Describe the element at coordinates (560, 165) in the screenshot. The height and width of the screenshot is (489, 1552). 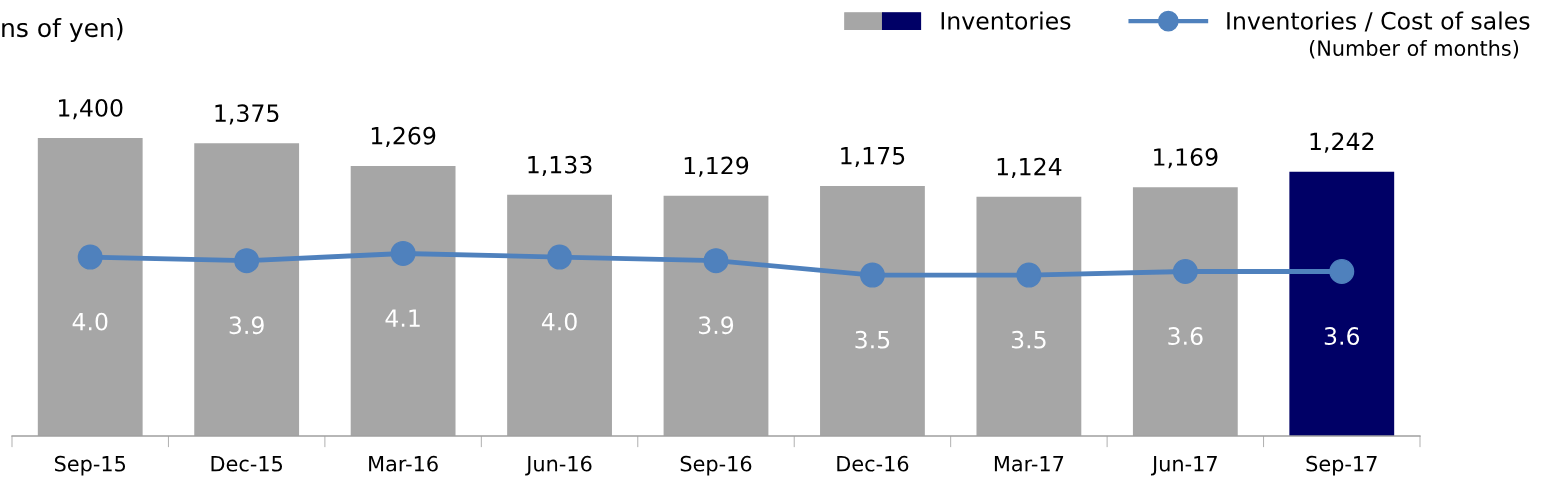
I see `data-label: 1,133` at that location.